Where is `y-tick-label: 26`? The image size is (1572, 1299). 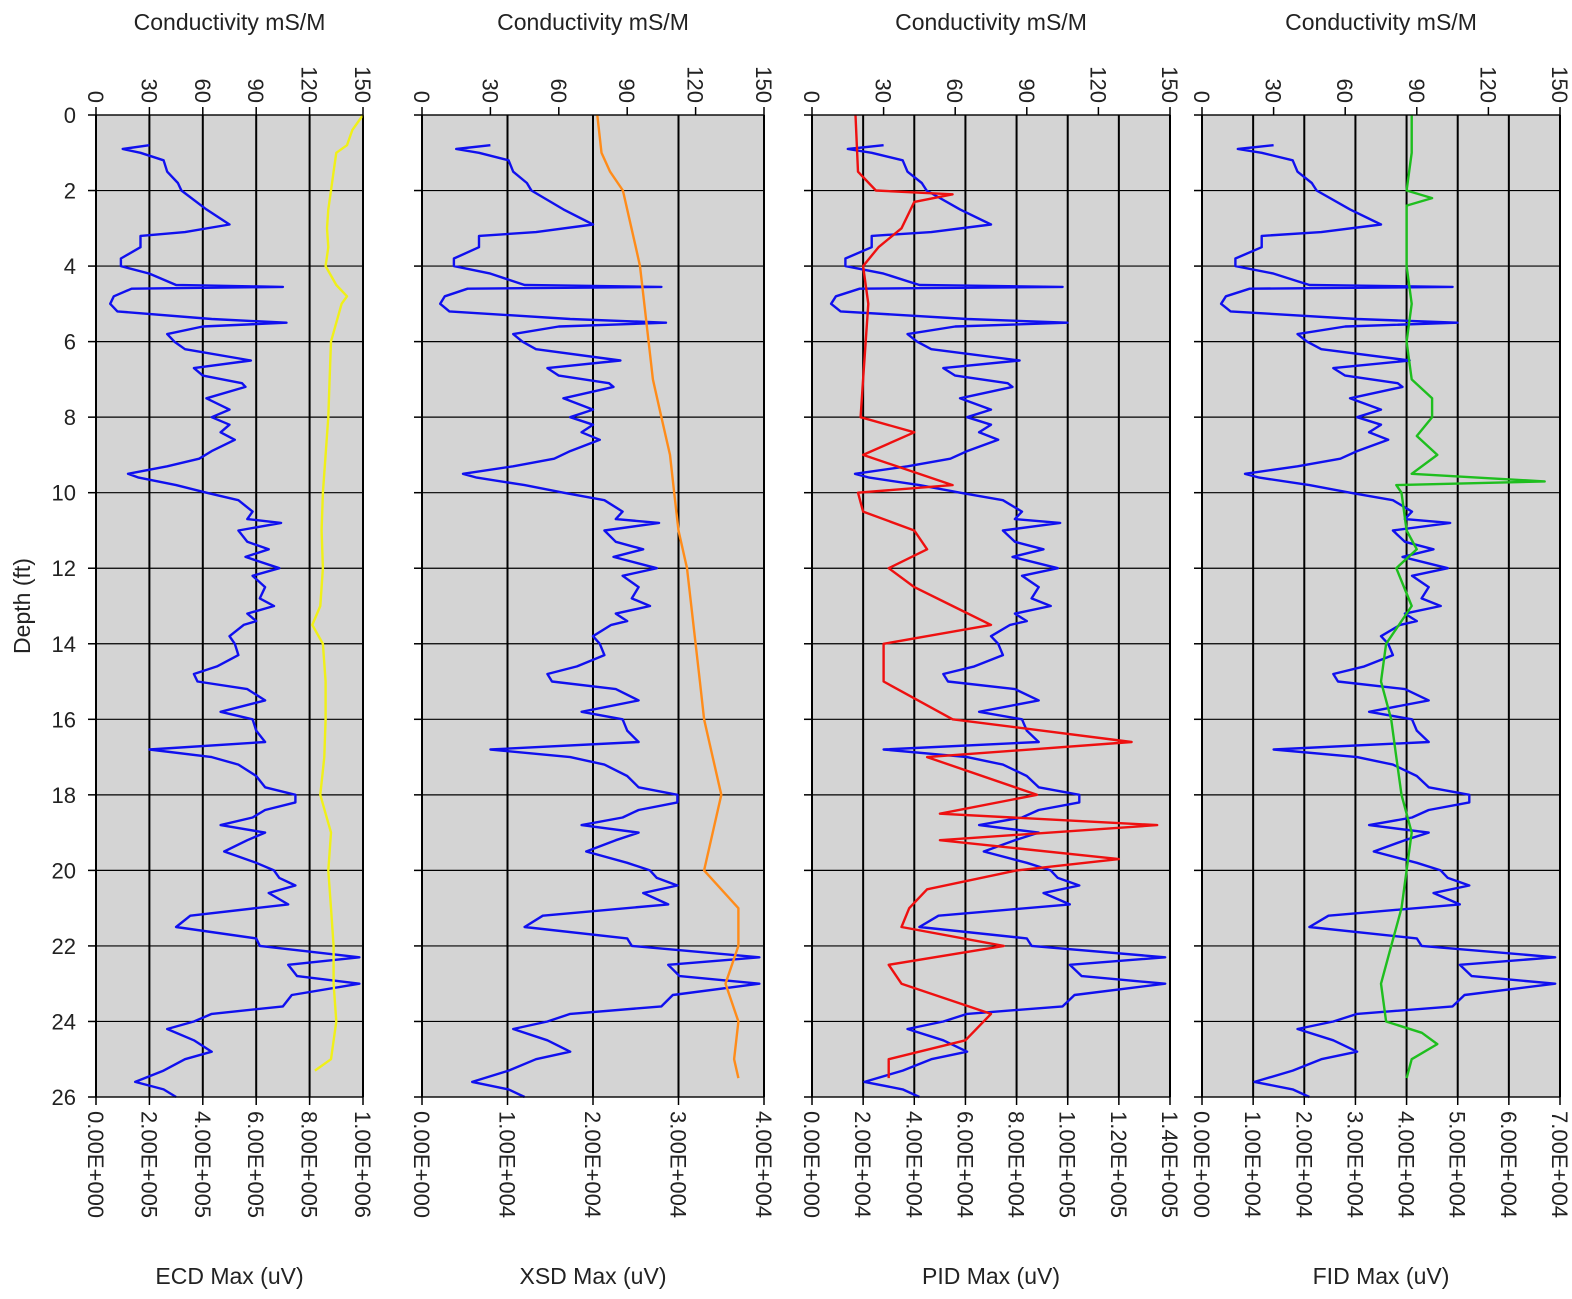
y-tick-label: 26 is located at coordinates (64, 1097).